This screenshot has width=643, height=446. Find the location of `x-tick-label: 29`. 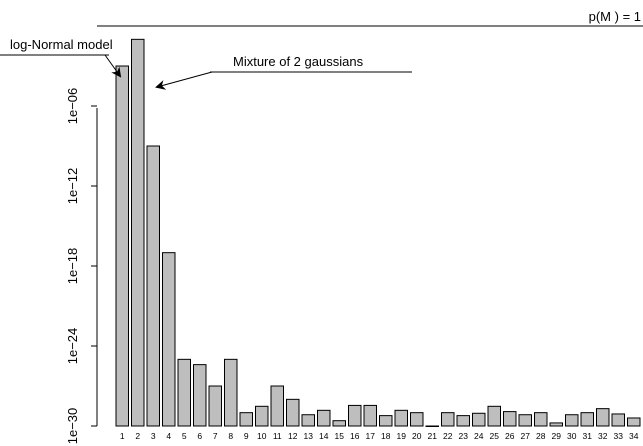

x-tick-label: 29 is located at coordinates (557, 436).